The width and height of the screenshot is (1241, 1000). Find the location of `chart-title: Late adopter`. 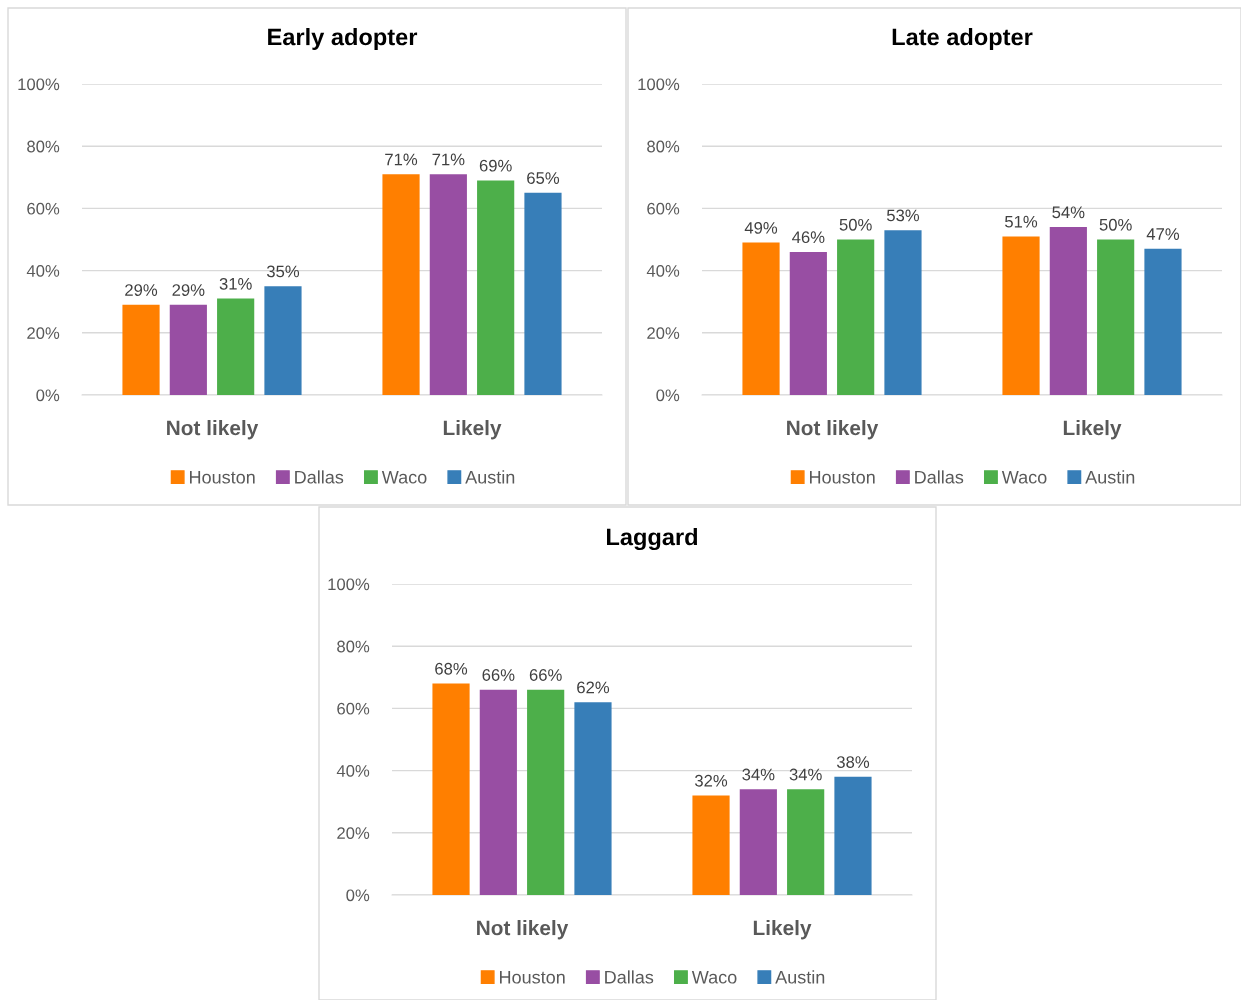

chart-title: Late adopter is located at coordinates (962, 39).